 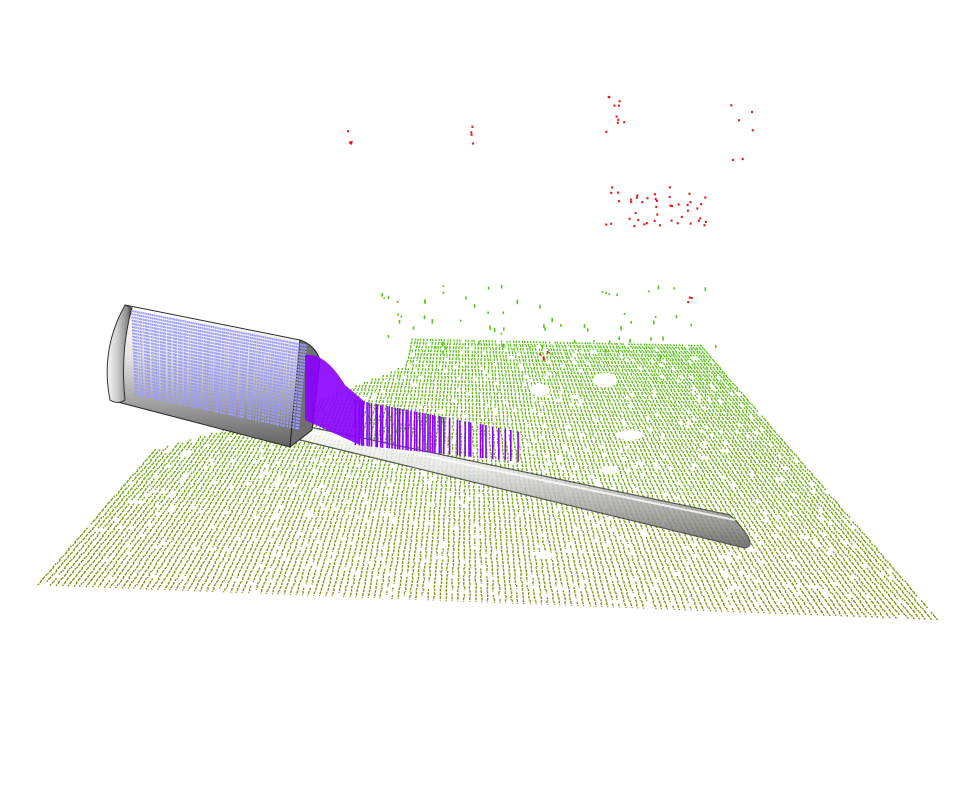 What do you see at coordinates (550, 228) in the screenshot?
I see `outlier-points` at bounding box center [550, 228].